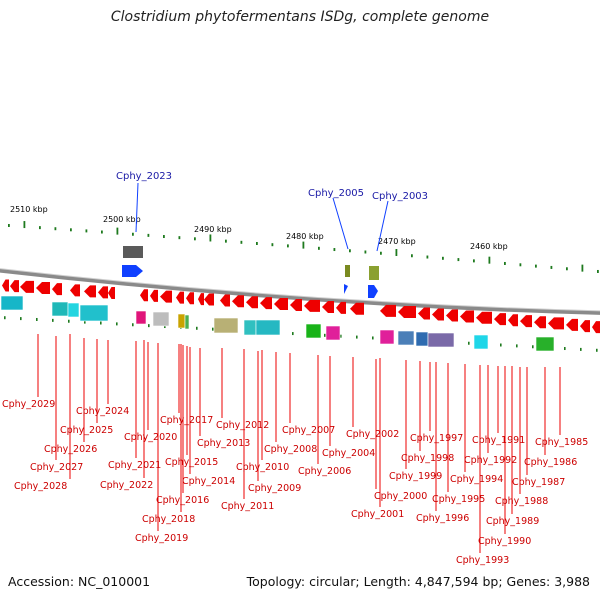 Image resolution: width=600 pixels, height=600 pixels. What do you see at coordinates (70, 449) in the screenshot?
I see `gene-label: Cphy_2026` at bounding box center [70, 449].